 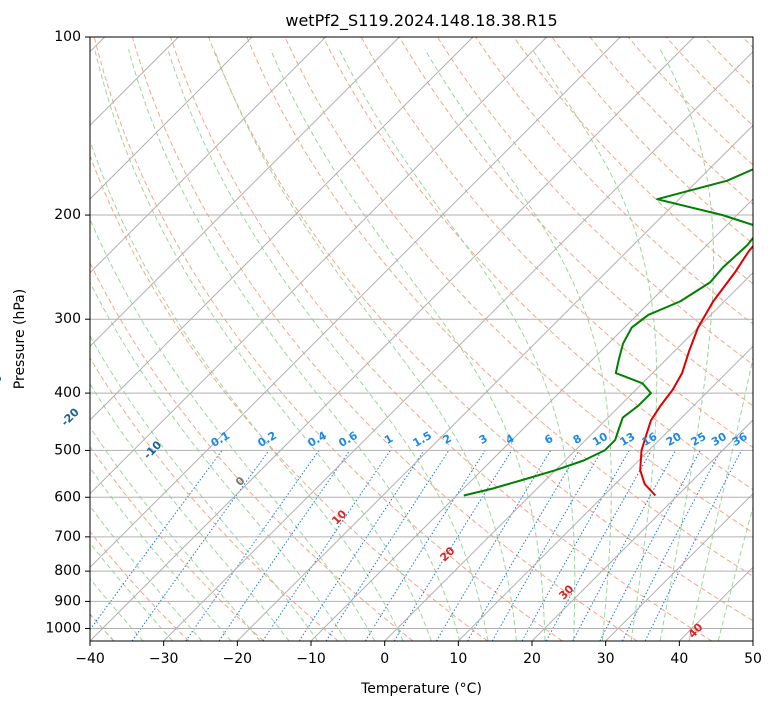 What do you see at coordinates (67, 319) in the screenshot?
I see `y-tick-label: 300` at bounding box center [67, 319].